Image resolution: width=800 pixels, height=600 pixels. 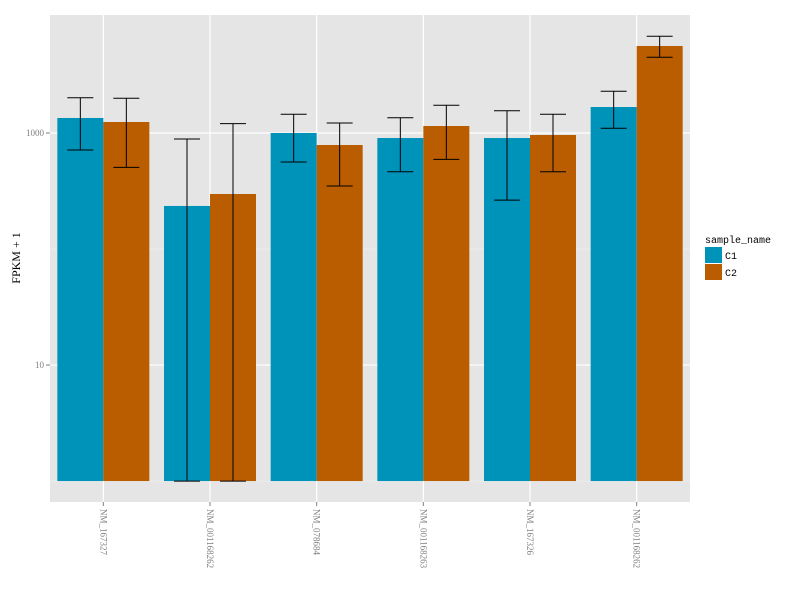 I want to click on x-tick-label: NM_167326, so click(x=530, y=532).